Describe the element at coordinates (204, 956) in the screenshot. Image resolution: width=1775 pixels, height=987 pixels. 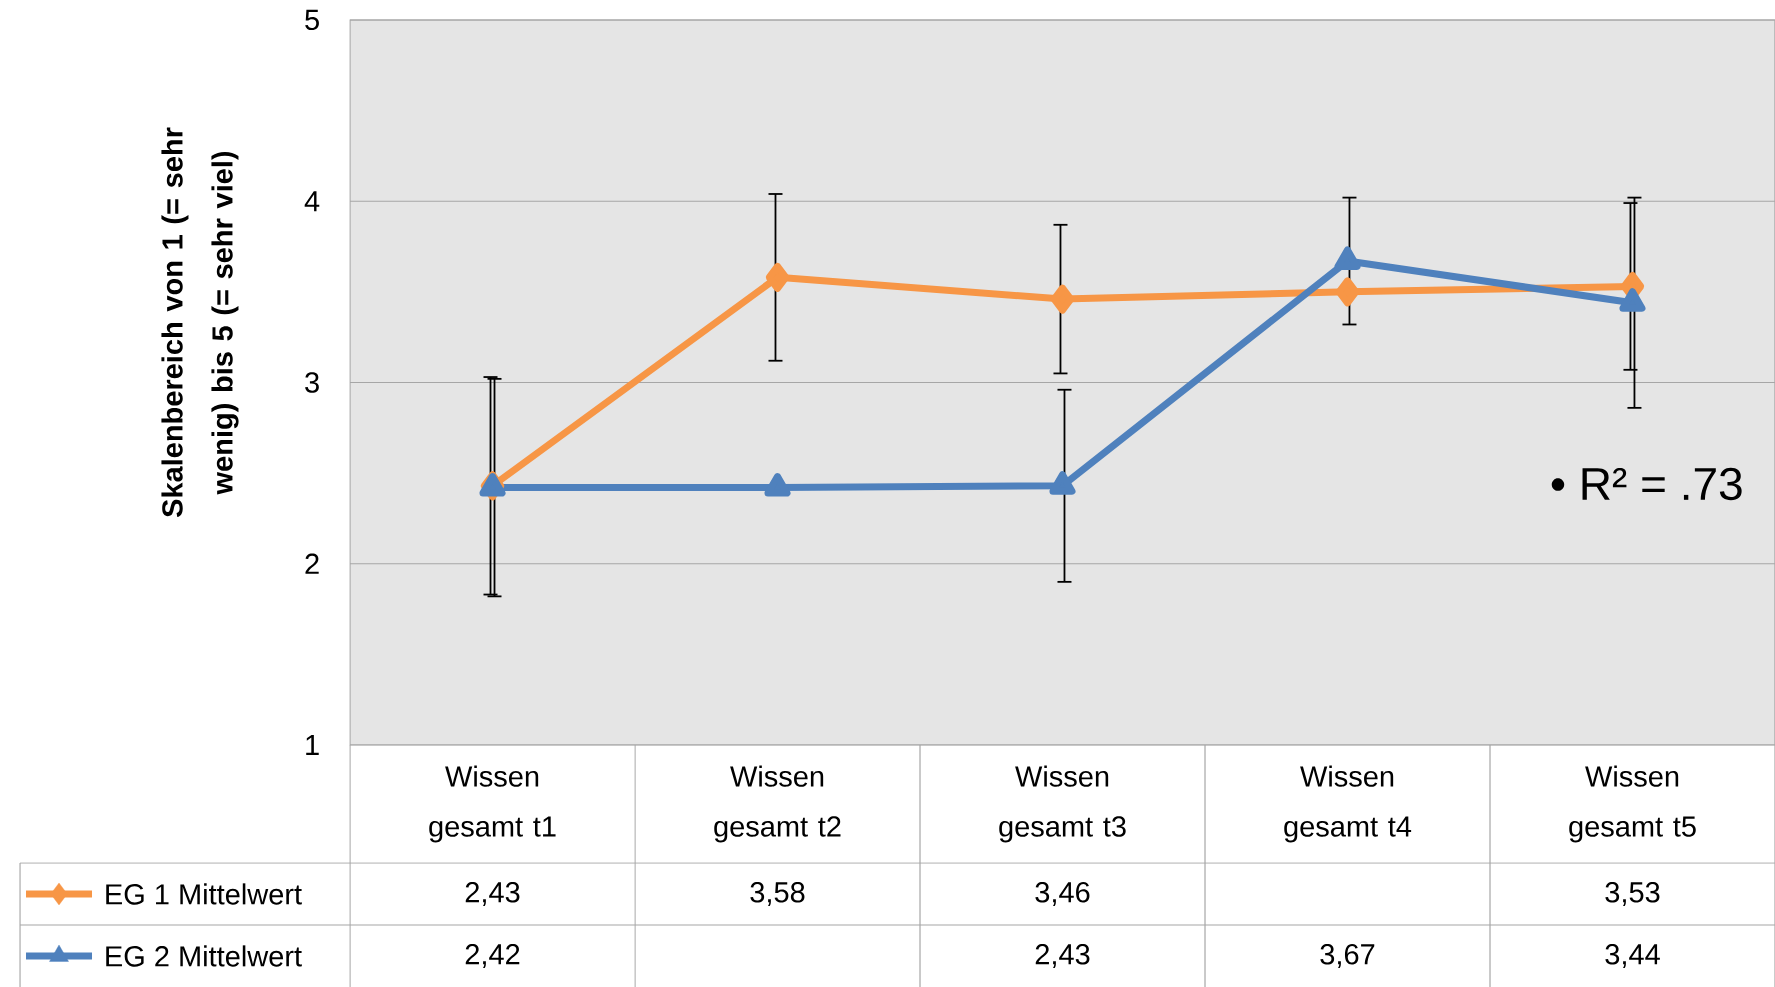
I see `legend-label: EG 2 Mittelwert` at that location.